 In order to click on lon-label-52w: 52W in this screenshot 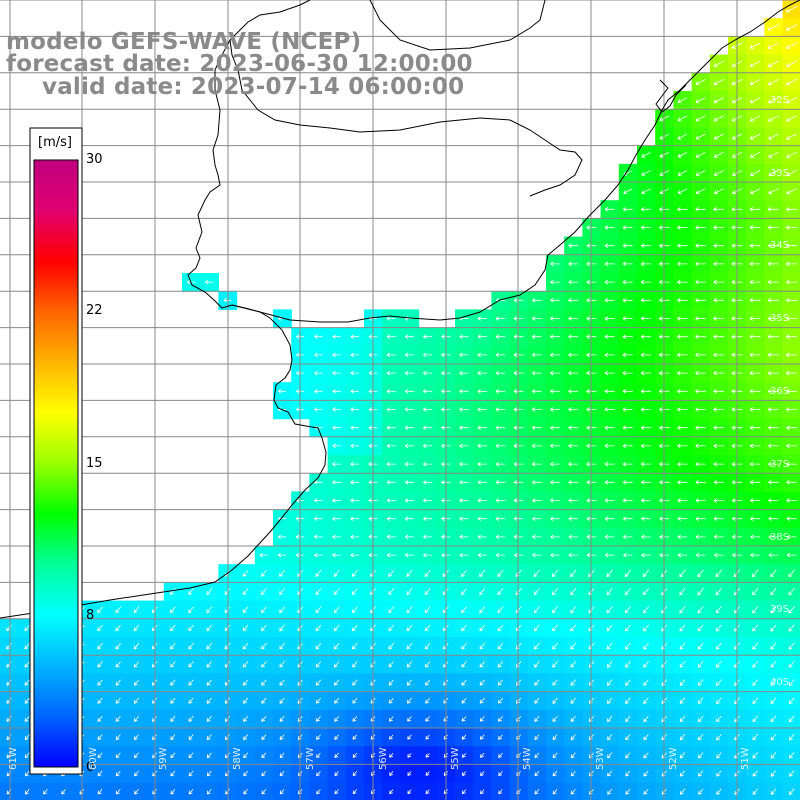, I will do `click(673, 758)`.